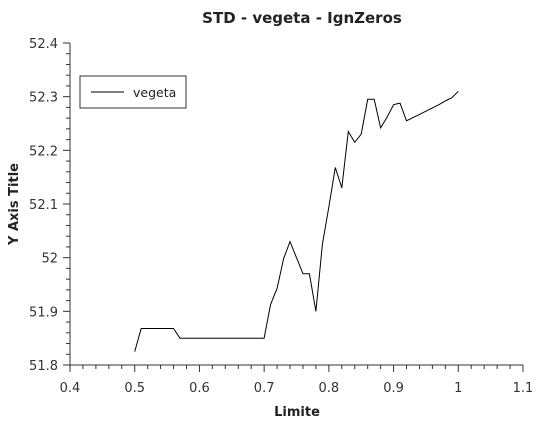 The width and height of the screenshot is (539, 432). What do you see at coordinates (43, 151) in the screenshot?
I see `y-tick-label: 52.2` at bounding box center [43, 151].